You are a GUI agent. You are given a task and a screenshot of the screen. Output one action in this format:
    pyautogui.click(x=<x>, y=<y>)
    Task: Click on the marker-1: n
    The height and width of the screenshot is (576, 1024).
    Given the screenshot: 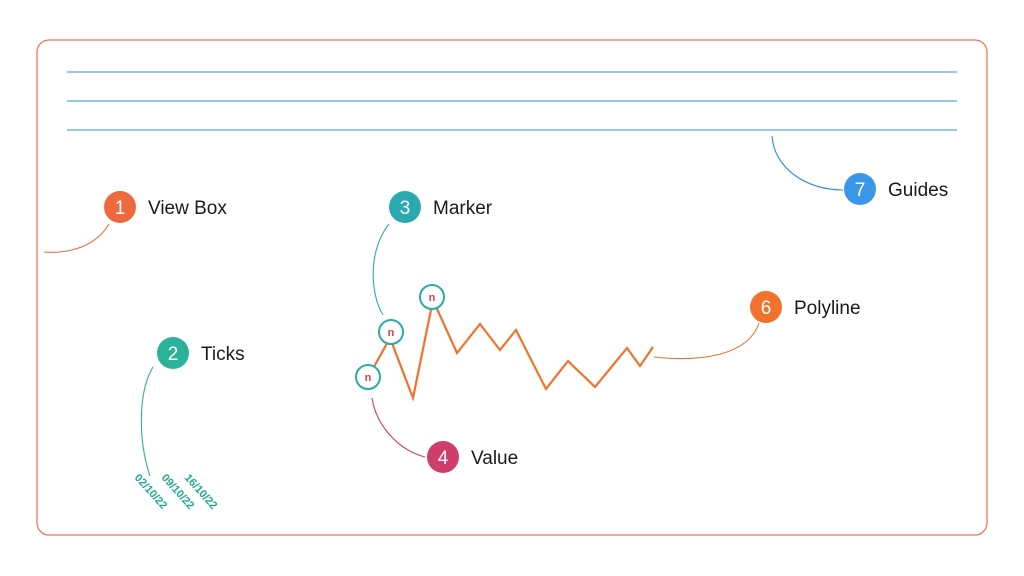 What is the action you would take?
    pyautogui.click(x=368, y=377)
    